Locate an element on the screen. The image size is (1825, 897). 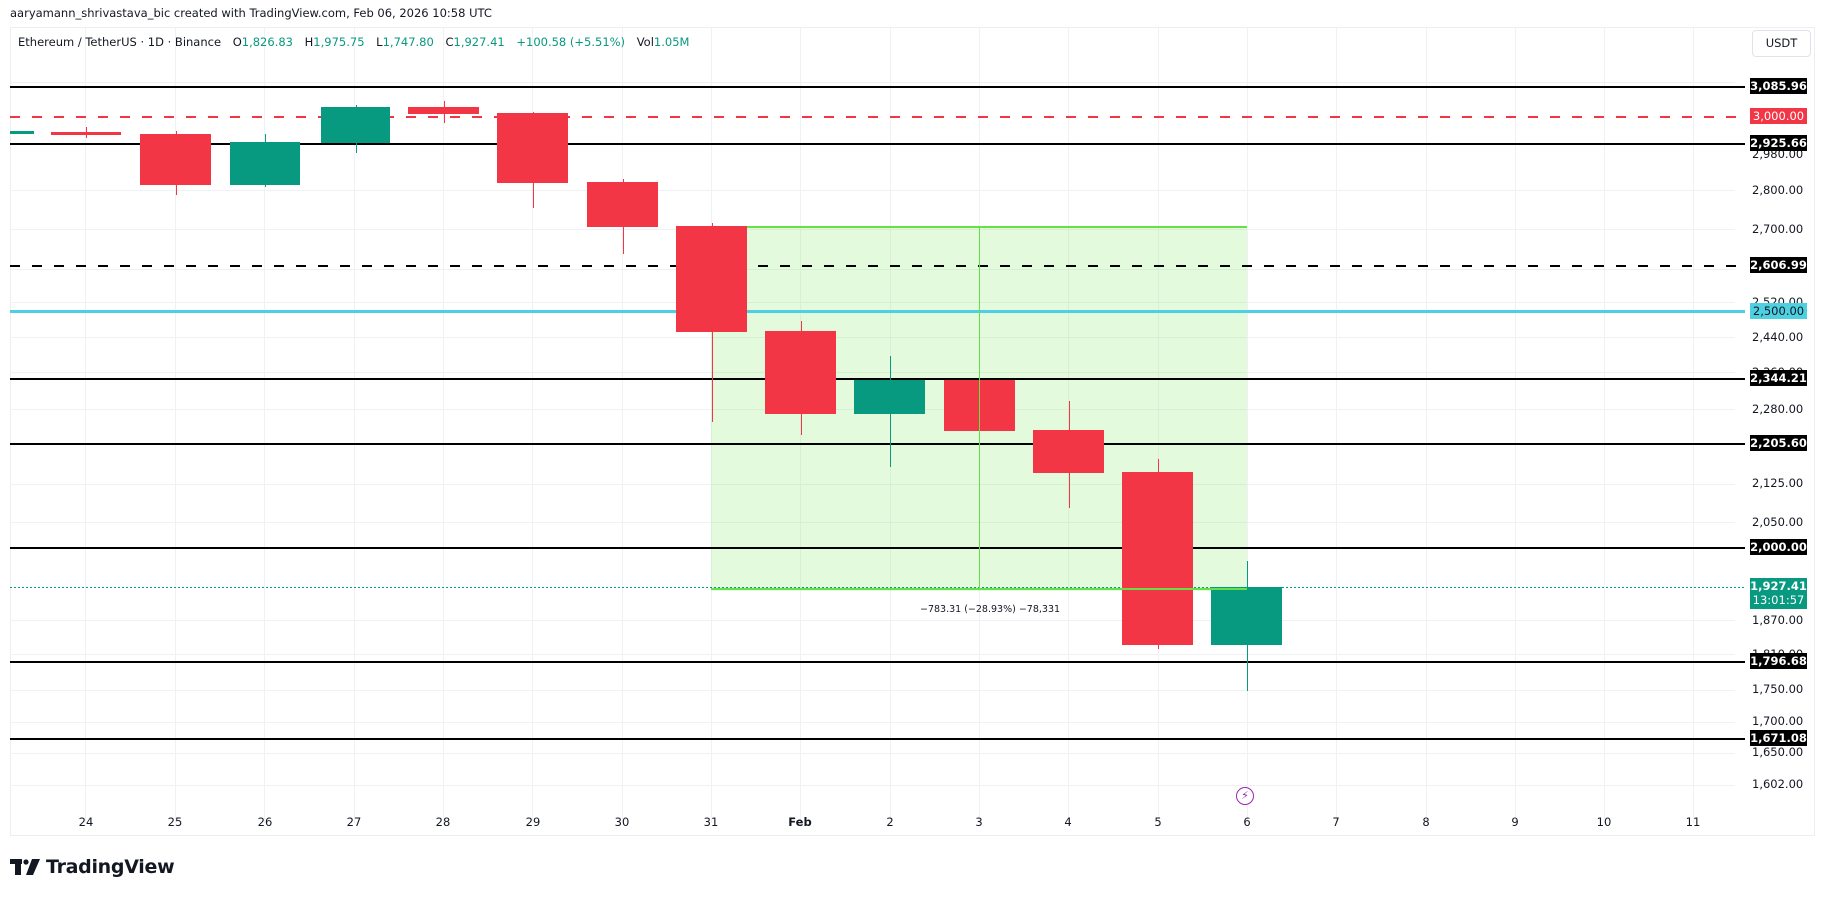
time-tick: 11 is located at coordinates (1693, 822).